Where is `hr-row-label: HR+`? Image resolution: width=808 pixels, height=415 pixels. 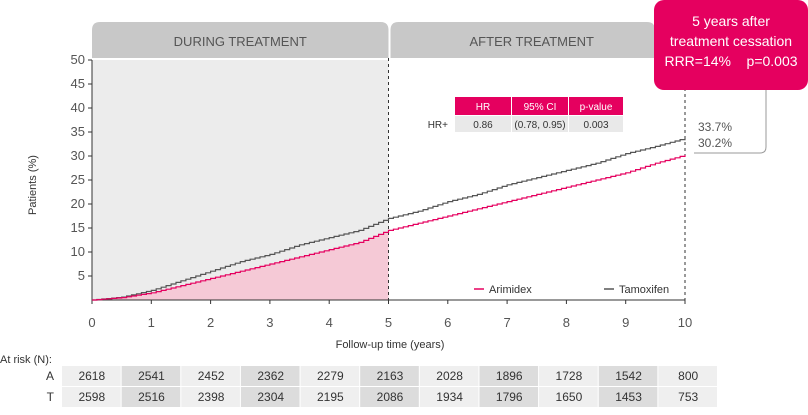
hr-row-label: HR+ is located at coordinates (438, 125).